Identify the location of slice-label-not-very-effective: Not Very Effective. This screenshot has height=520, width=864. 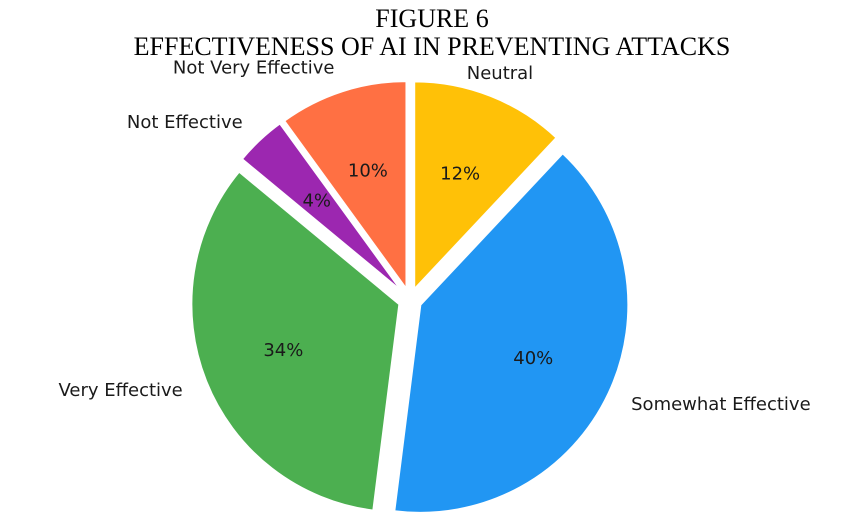
(254, 68).